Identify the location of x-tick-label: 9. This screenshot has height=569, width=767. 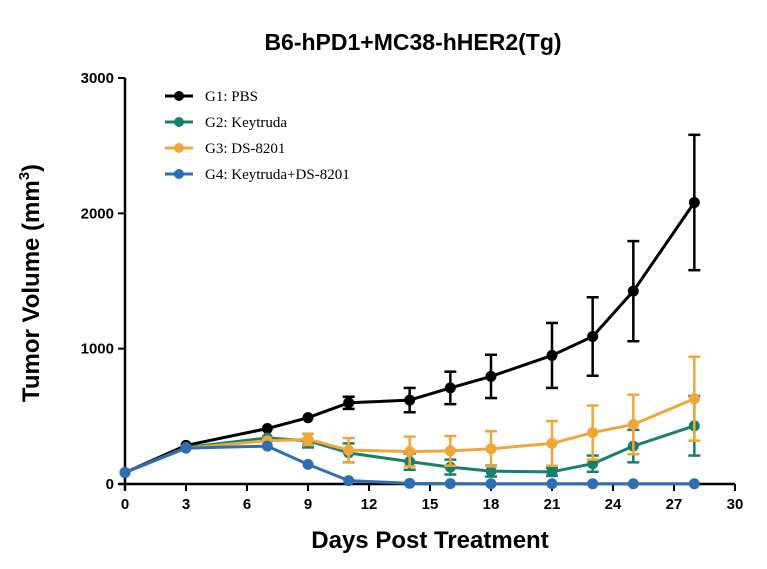
(308, 504).